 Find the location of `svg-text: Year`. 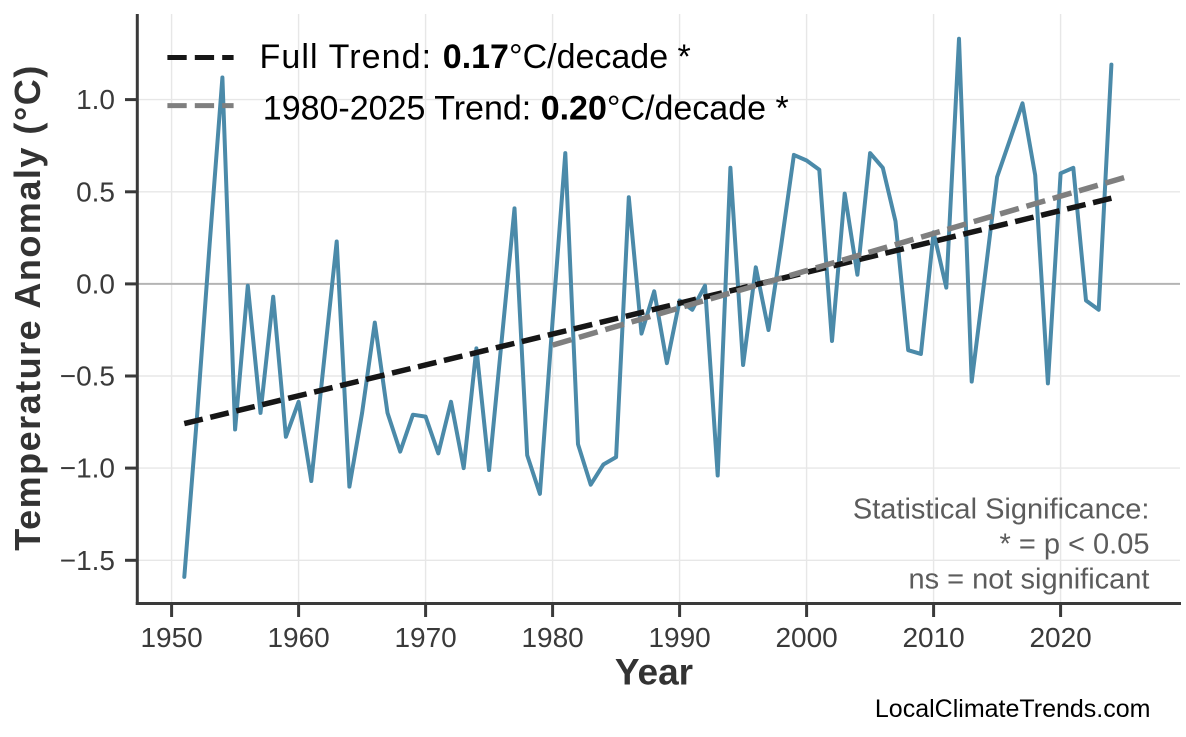

svg-text: Year is located at coordinates (654, 672).